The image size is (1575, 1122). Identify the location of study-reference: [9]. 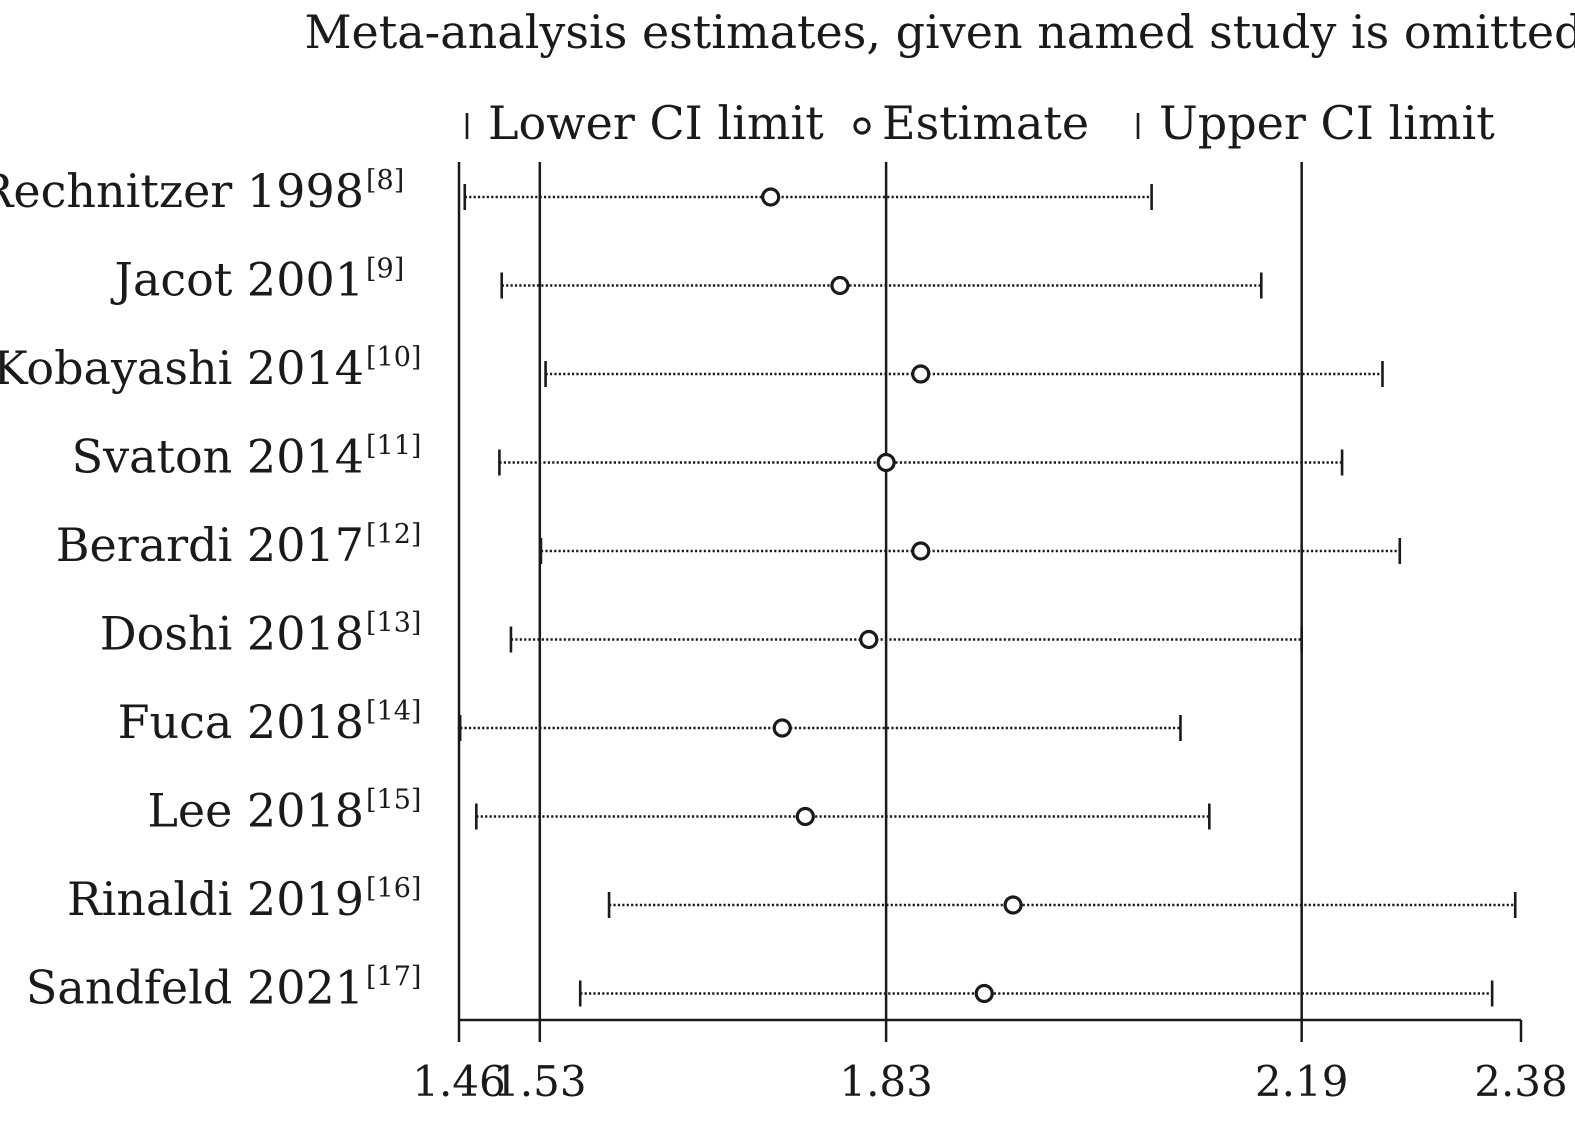
(385, 269).